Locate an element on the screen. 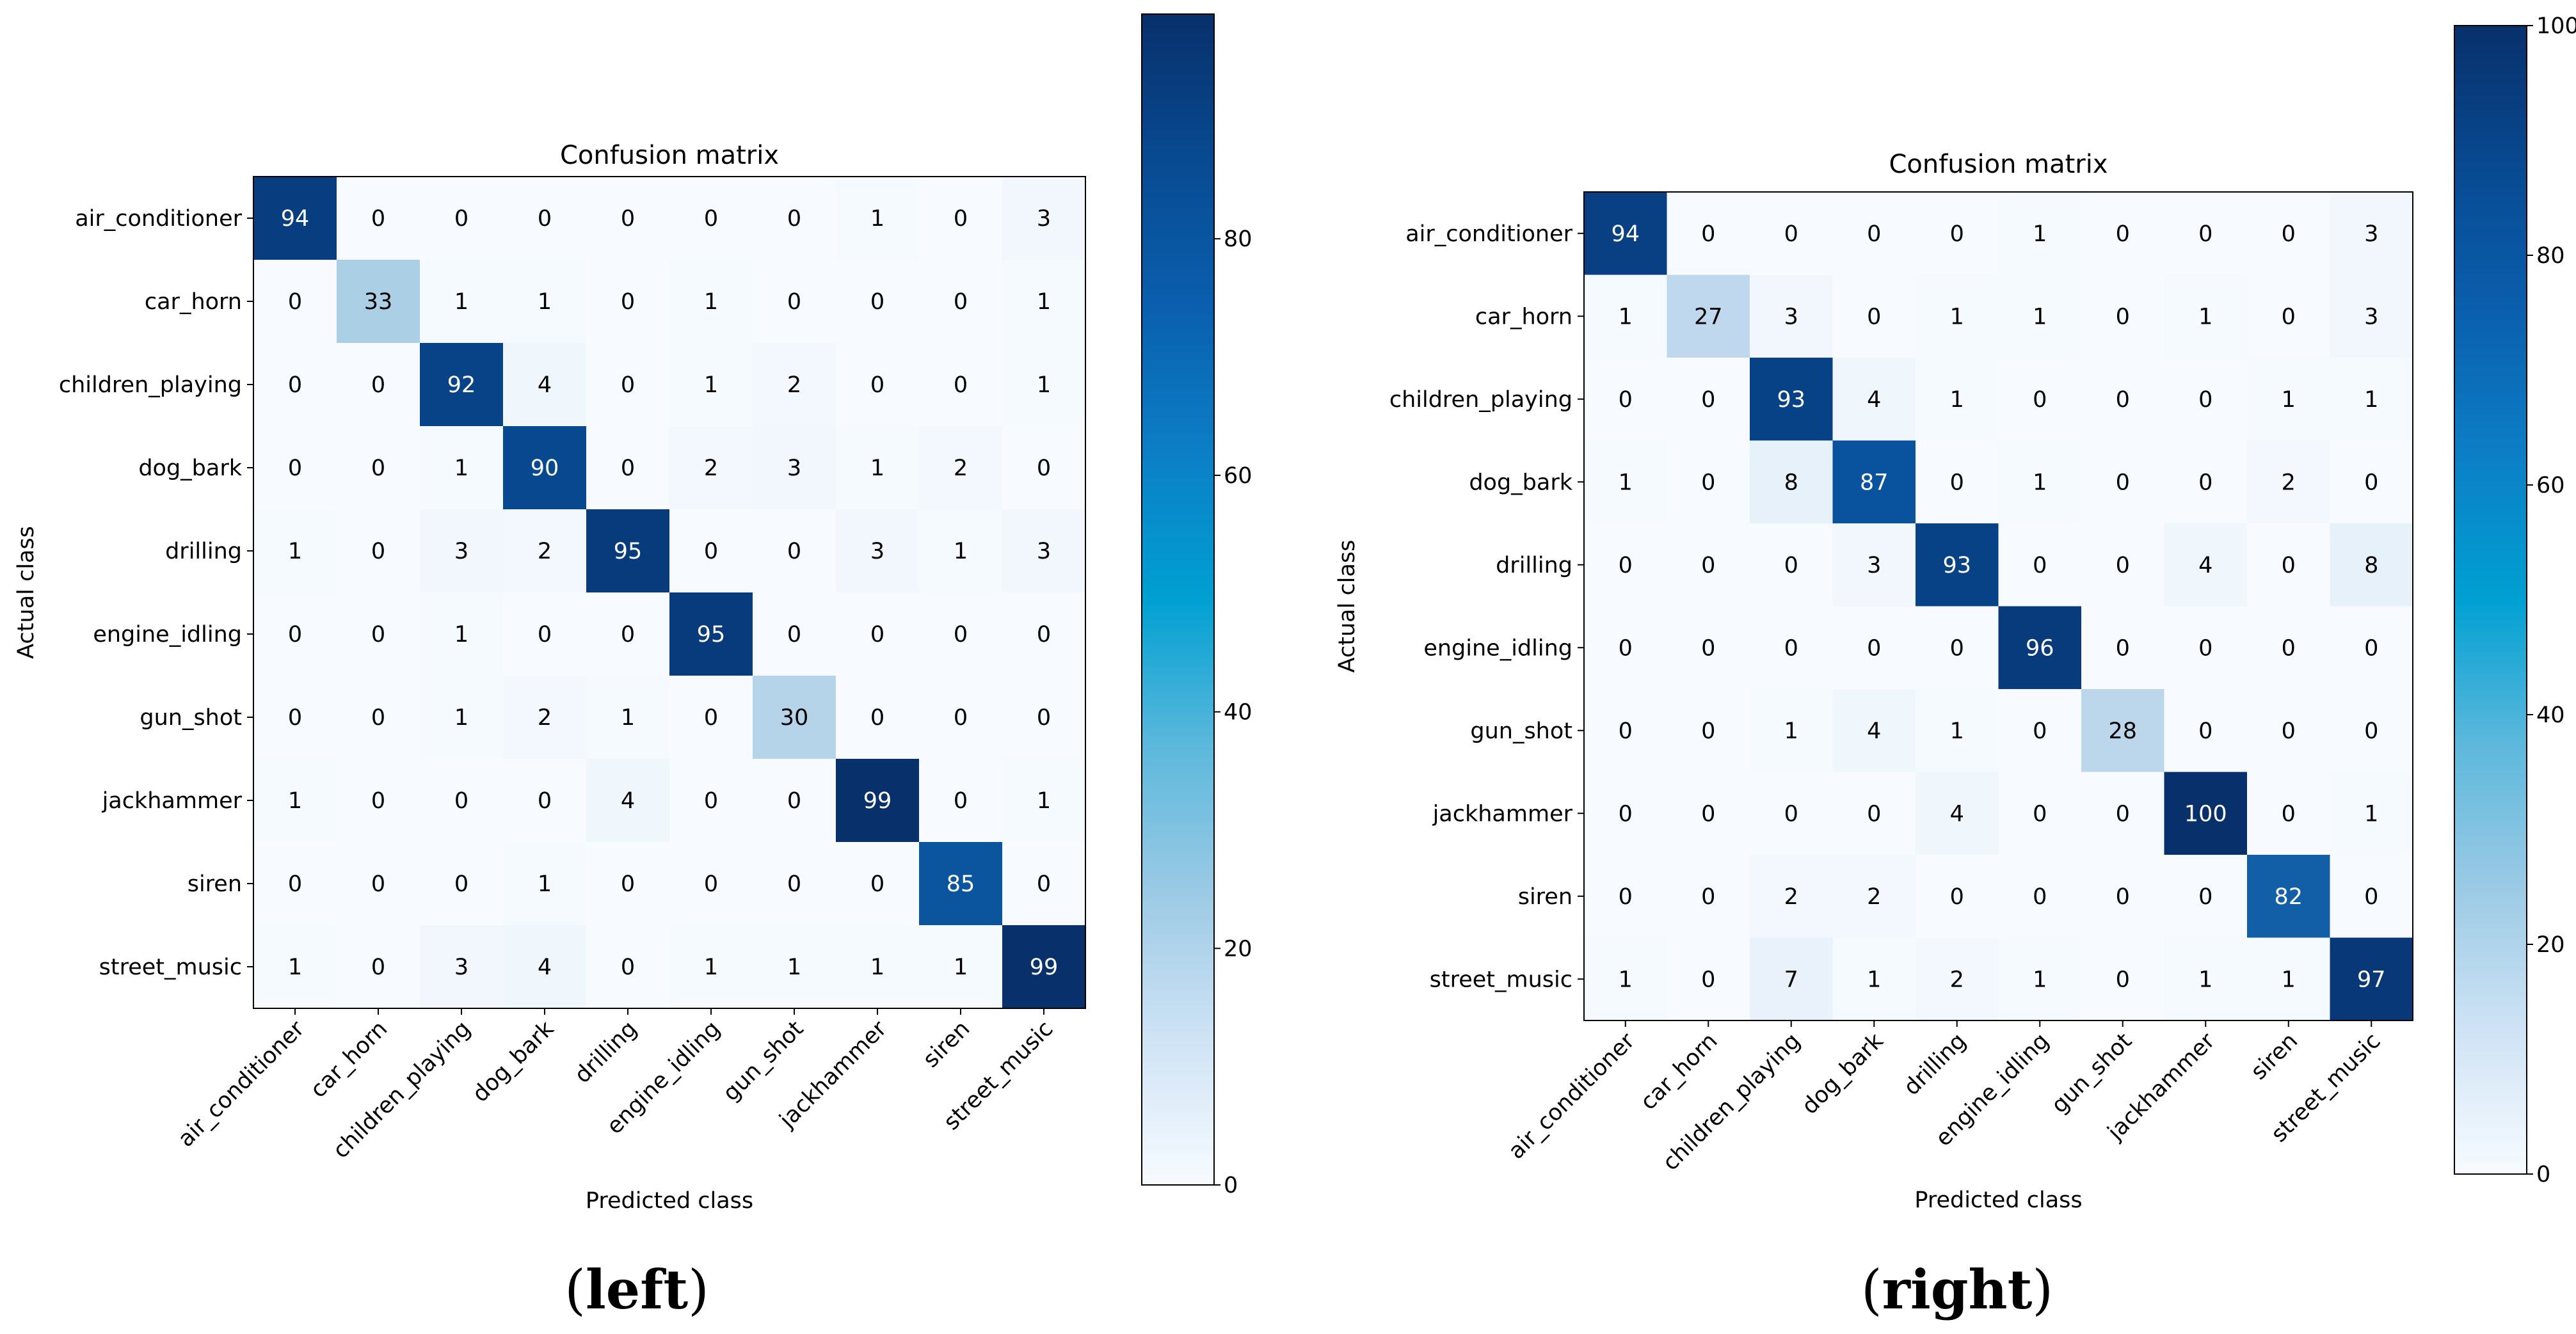 The width and height of the screenshot is (2576, 1334). x-tick-label: siren is located at coordinates (946, 1044).